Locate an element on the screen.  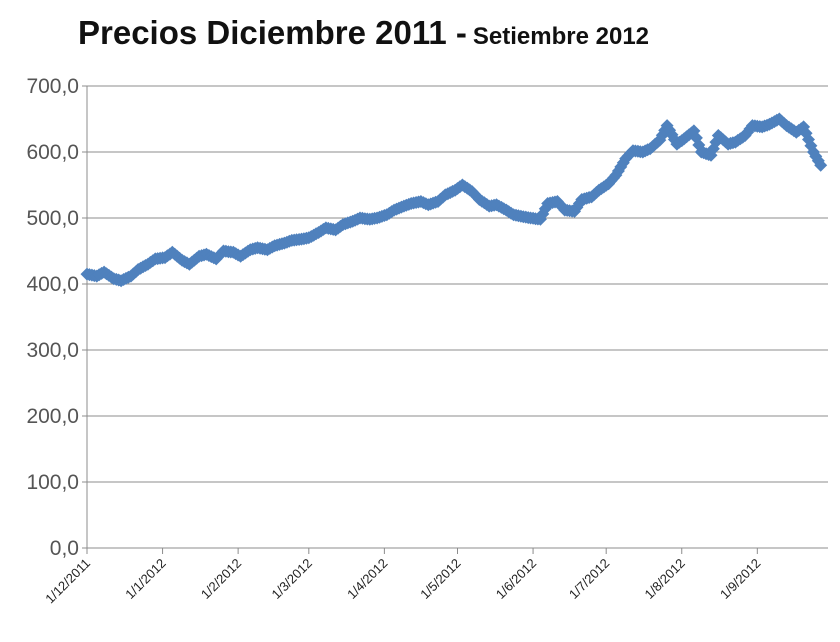
xtick-label: 1/4/2012 is located at coordinates (367, 579).